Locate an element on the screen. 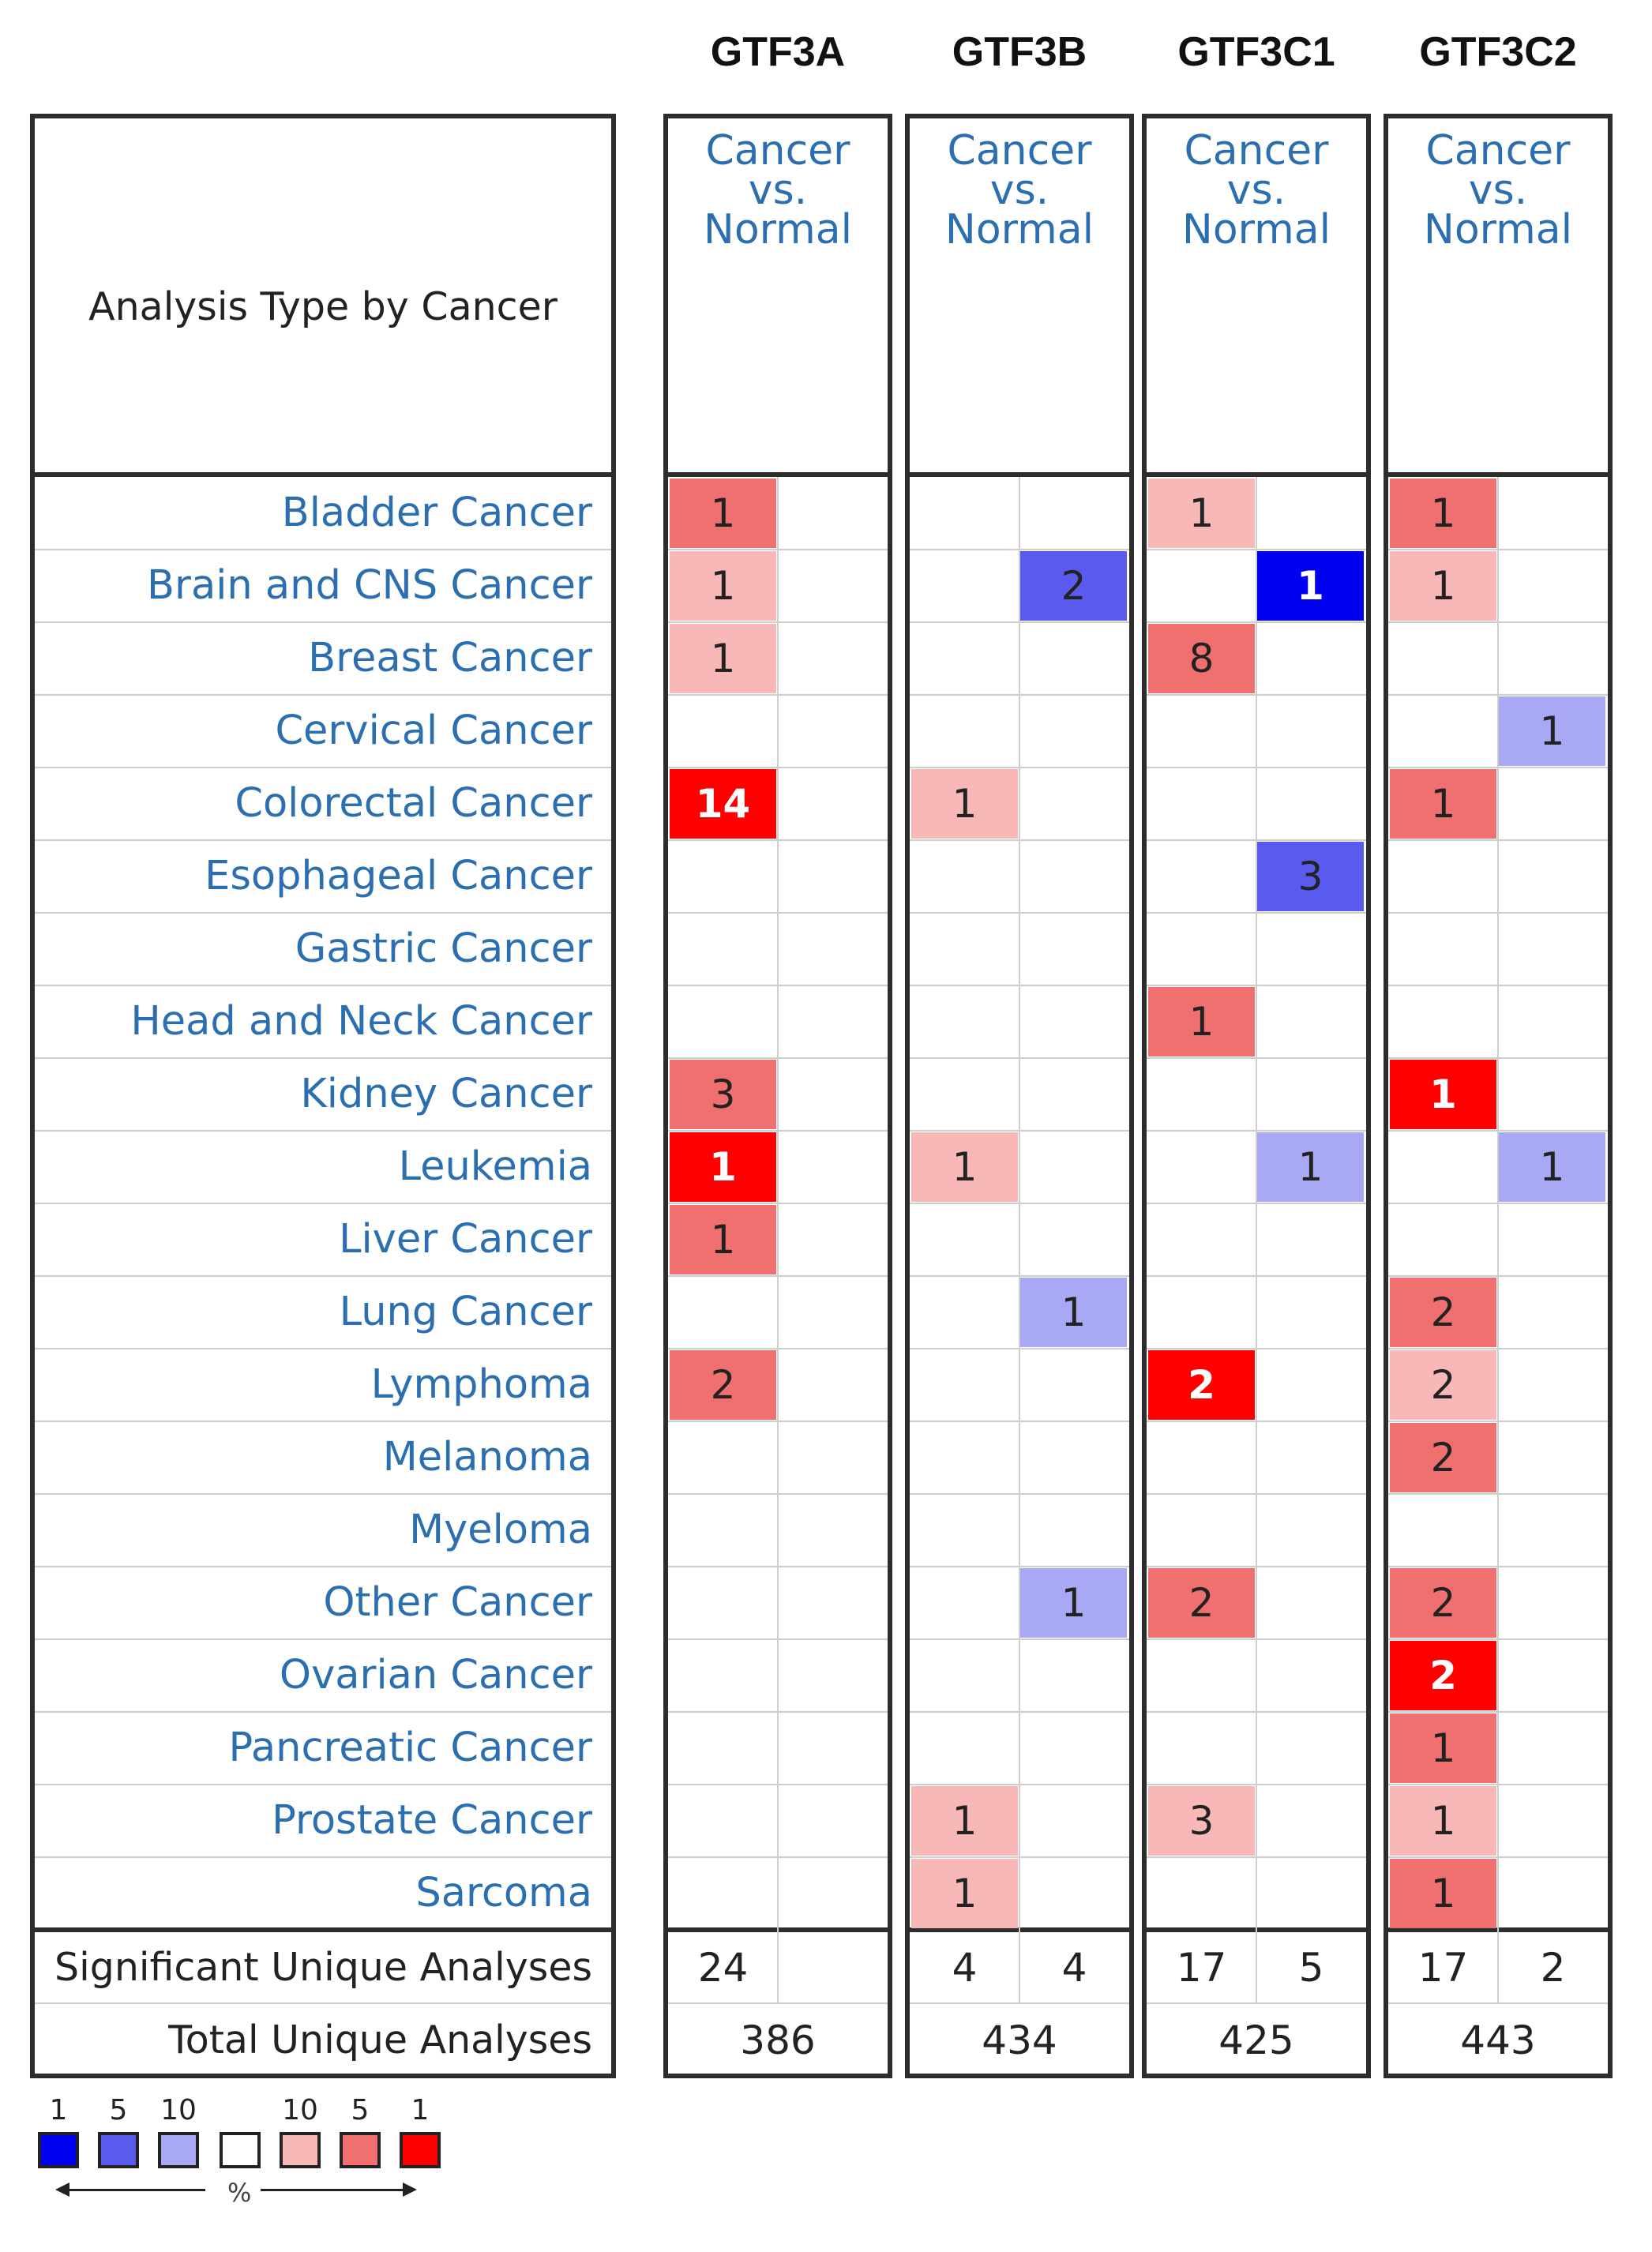  analysis-type-title: Analysis Type by Cancer is located at coordinates (323, 306).